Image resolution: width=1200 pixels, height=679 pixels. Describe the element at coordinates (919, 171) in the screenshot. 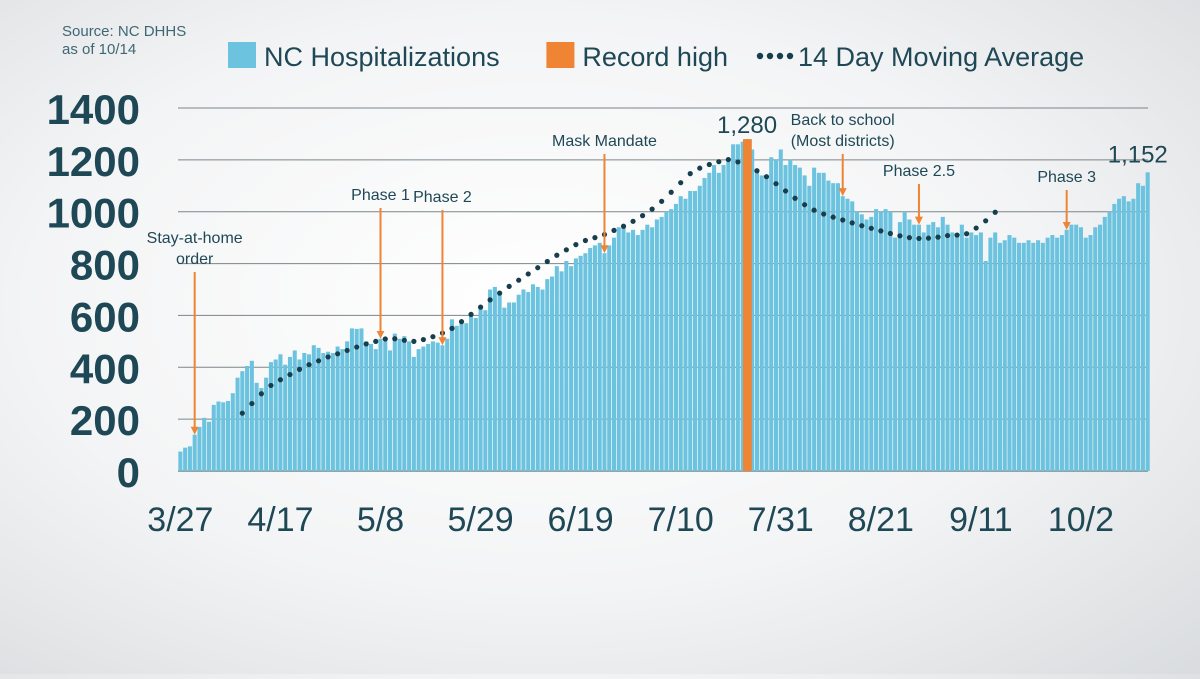

I see `annotation-label: Phase 2.5` at that location.